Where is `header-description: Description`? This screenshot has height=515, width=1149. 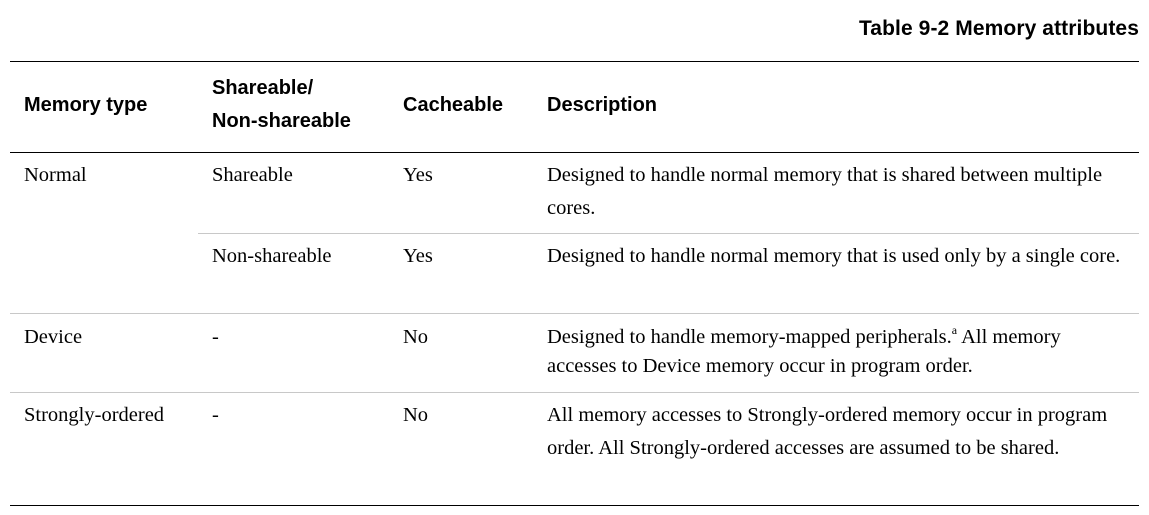
header-description: Description is located at coordinates (602, 105).